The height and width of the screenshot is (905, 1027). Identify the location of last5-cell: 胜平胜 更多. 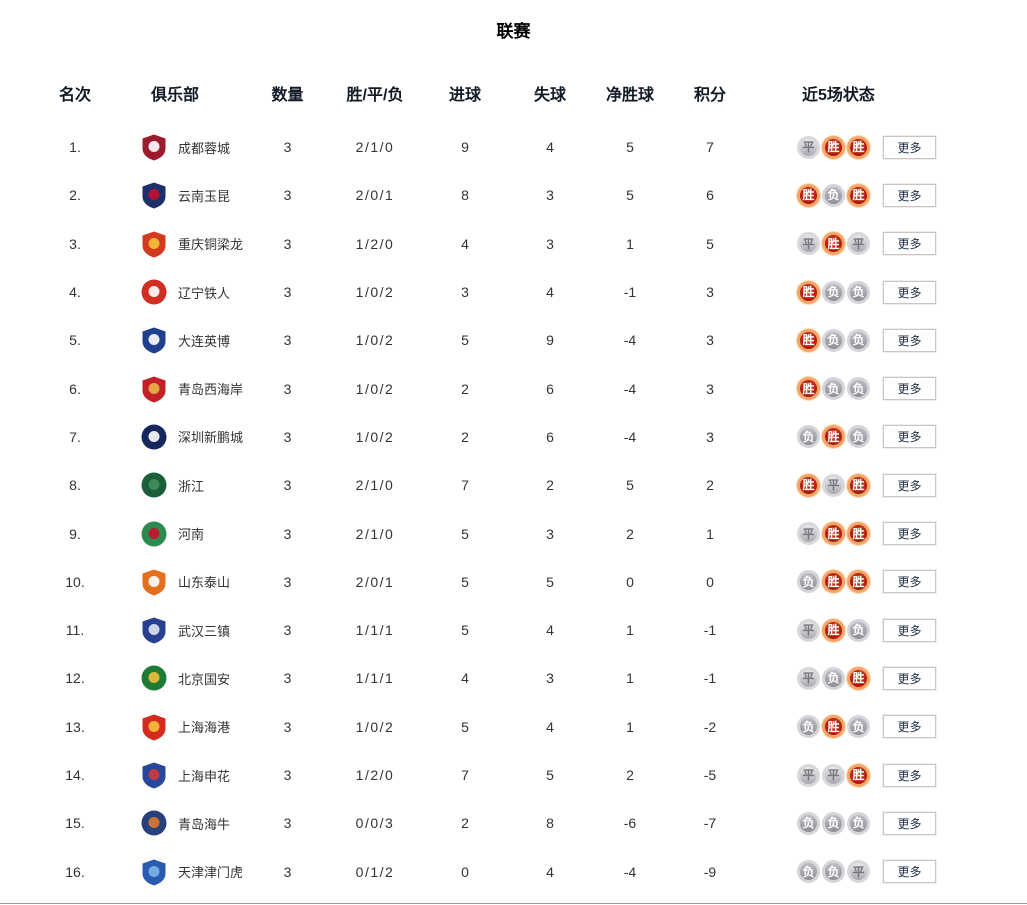
(888, 485).